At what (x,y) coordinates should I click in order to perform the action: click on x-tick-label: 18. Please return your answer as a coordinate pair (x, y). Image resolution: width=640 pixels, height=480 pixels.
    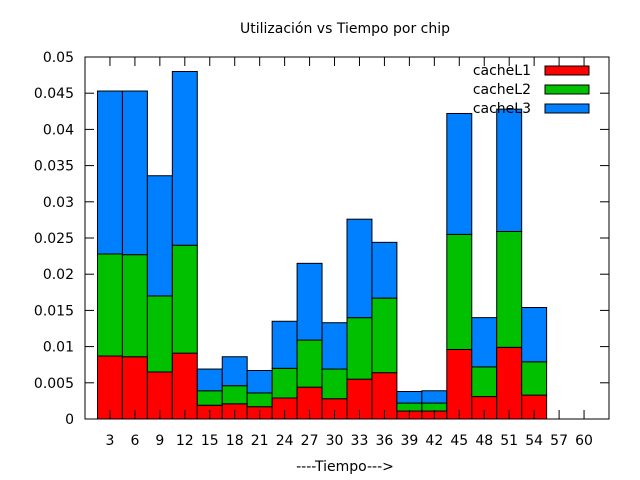
    Looking at the image, I should click on (235, 441).